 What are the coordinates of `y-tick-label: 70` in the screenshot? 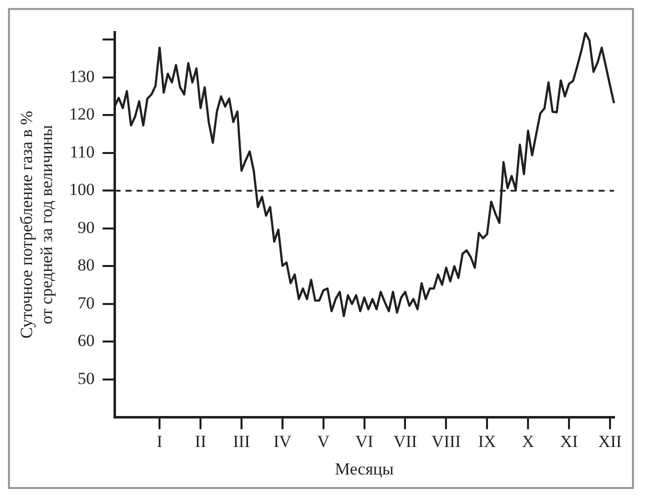 It's located at (86, 302).